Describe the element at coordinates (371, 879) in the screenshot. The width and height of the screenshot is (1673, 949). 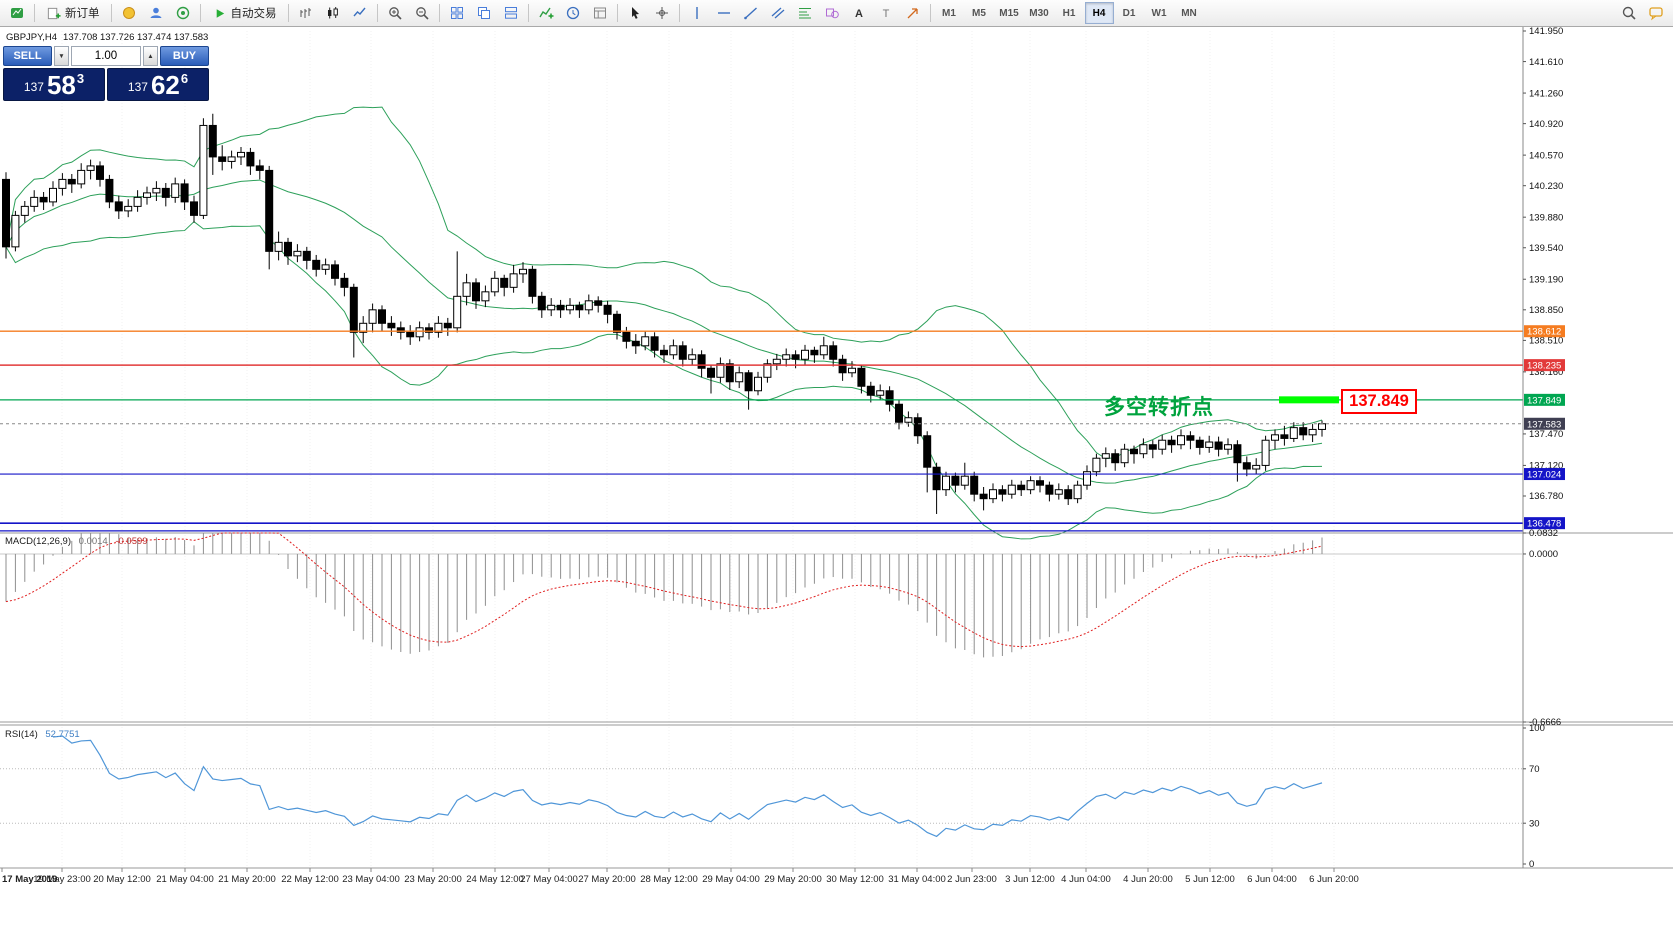
I see `time-label: 23 May 04:00` at that location.